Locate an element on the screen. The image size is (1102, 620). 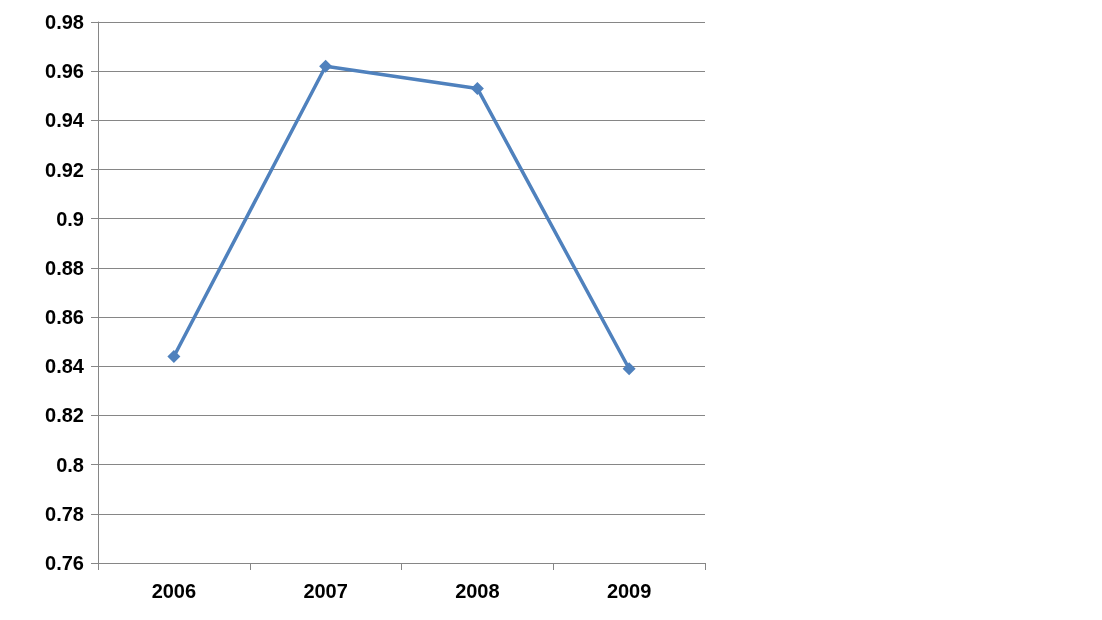
x-tick-label: 2009 is located at coordinates (629, 591).